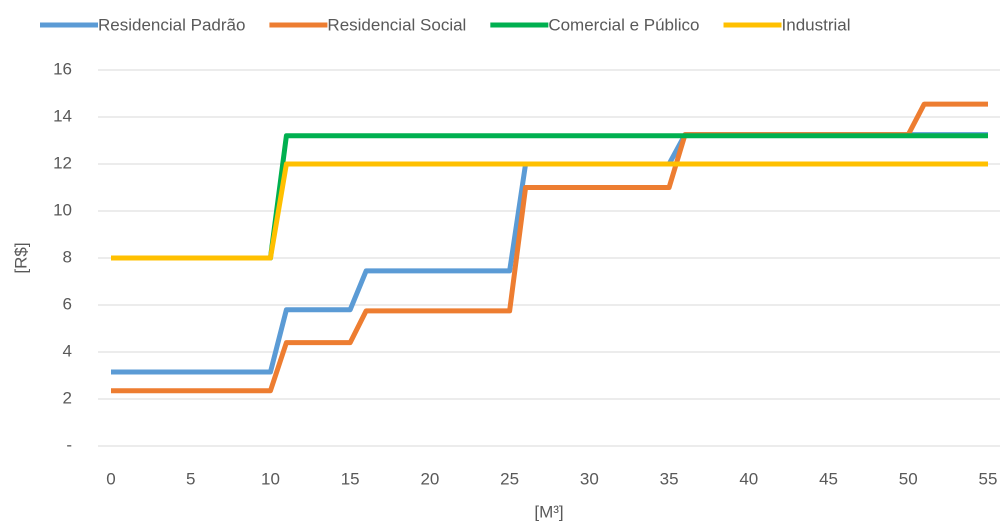  Describe the element at coordinates (669, 478) in the screenshot. I see `x-tick-label: 35` at that location.